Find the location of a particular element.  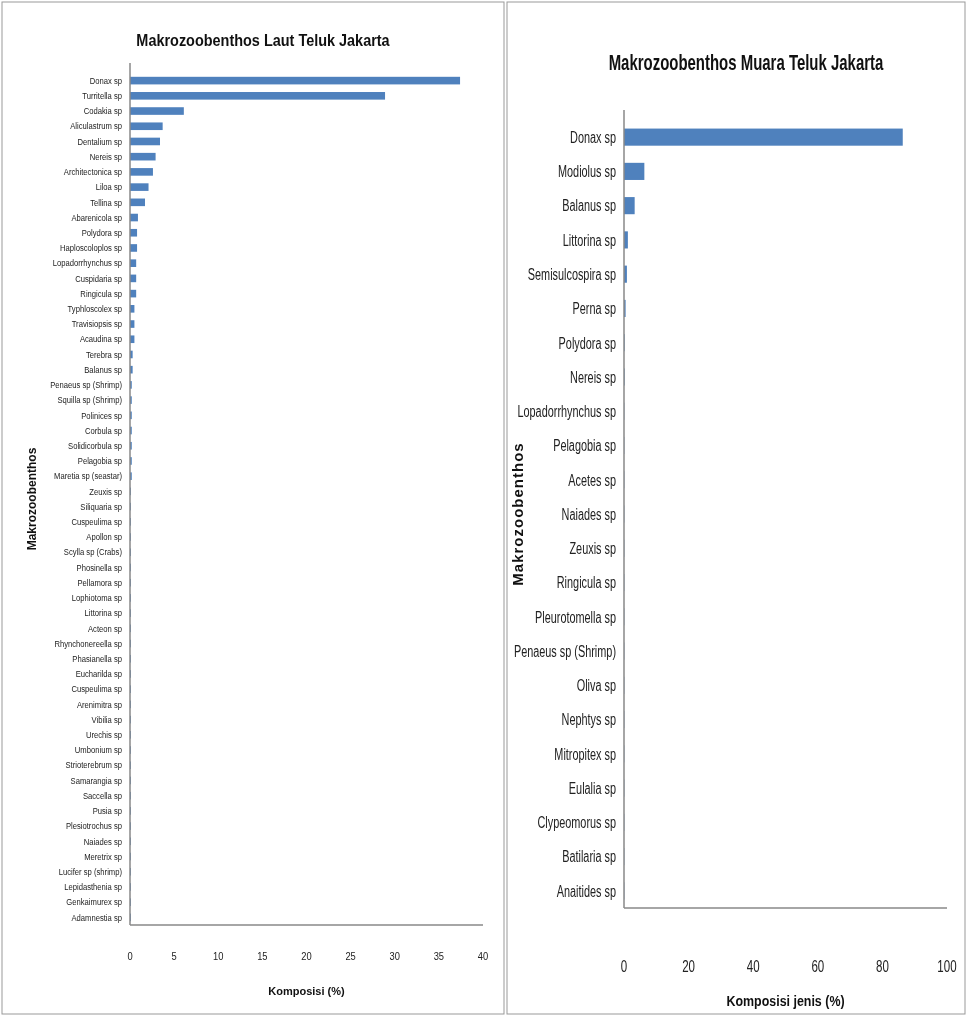

y-tick-label: Batilaria sp is located at coordinates (589, 856).